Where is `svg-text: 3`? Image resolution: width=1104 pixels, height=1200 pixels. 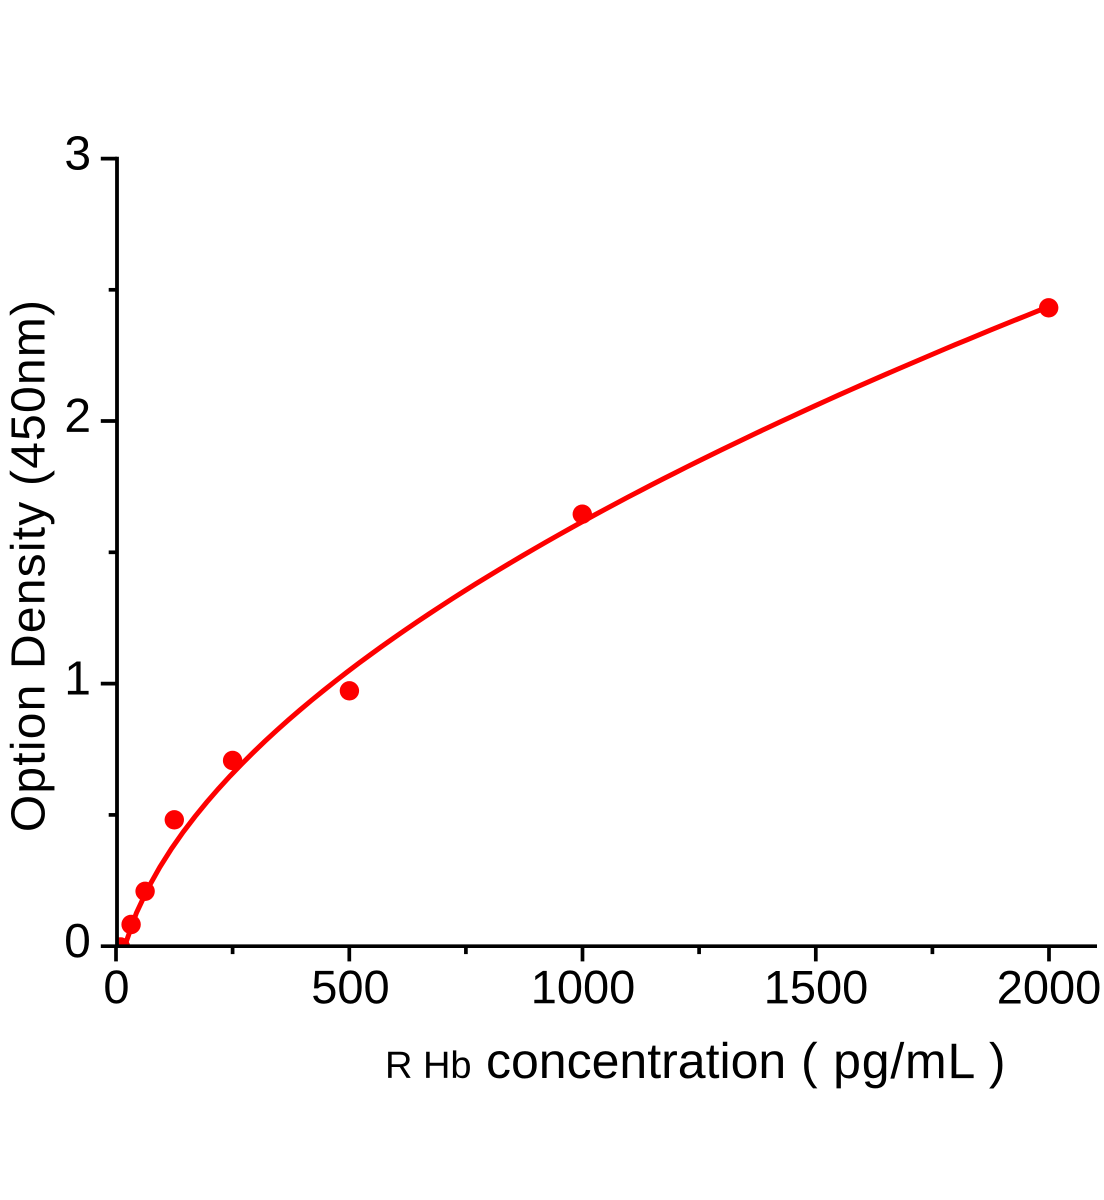
svg-text: 3 is located at coordinates (77, 153).